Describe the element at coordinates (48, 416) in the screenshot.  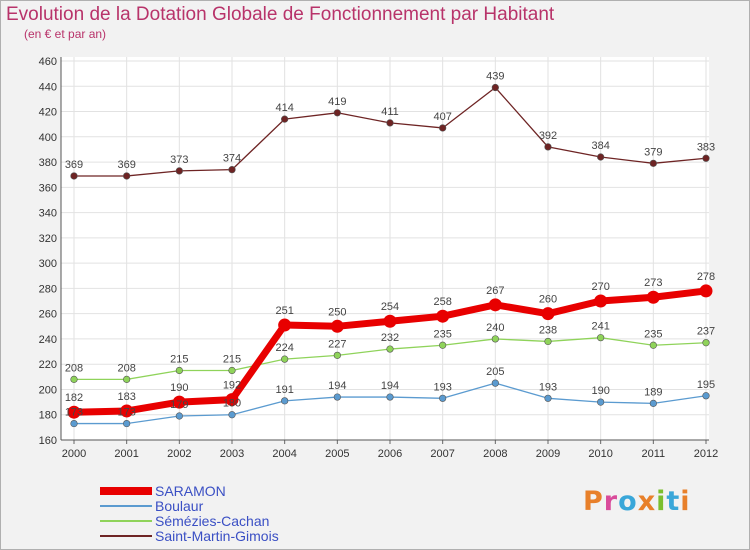
I see `y-tick-label: 180` at that location.